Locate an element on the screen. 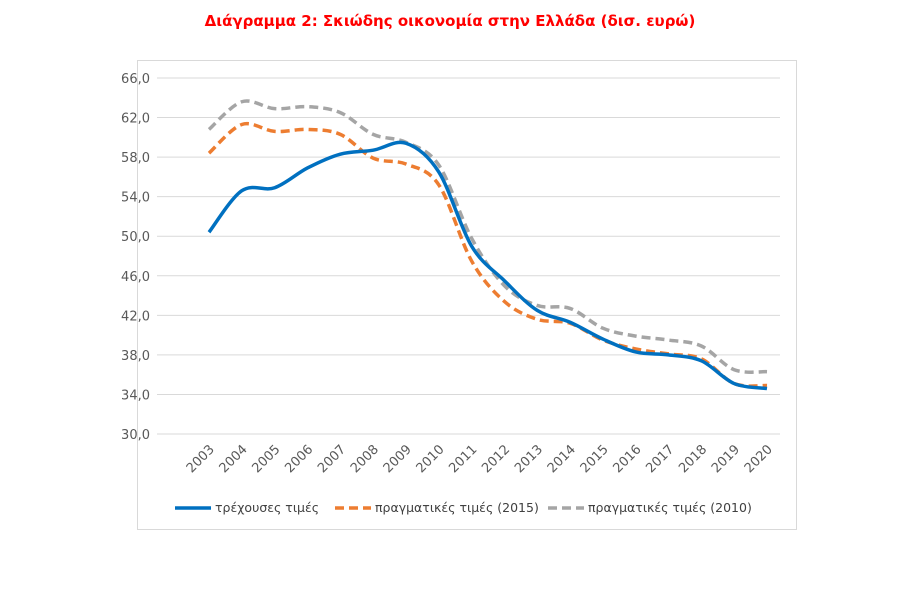  x-tick-label: 2007 is located at coordinates (332, 459).